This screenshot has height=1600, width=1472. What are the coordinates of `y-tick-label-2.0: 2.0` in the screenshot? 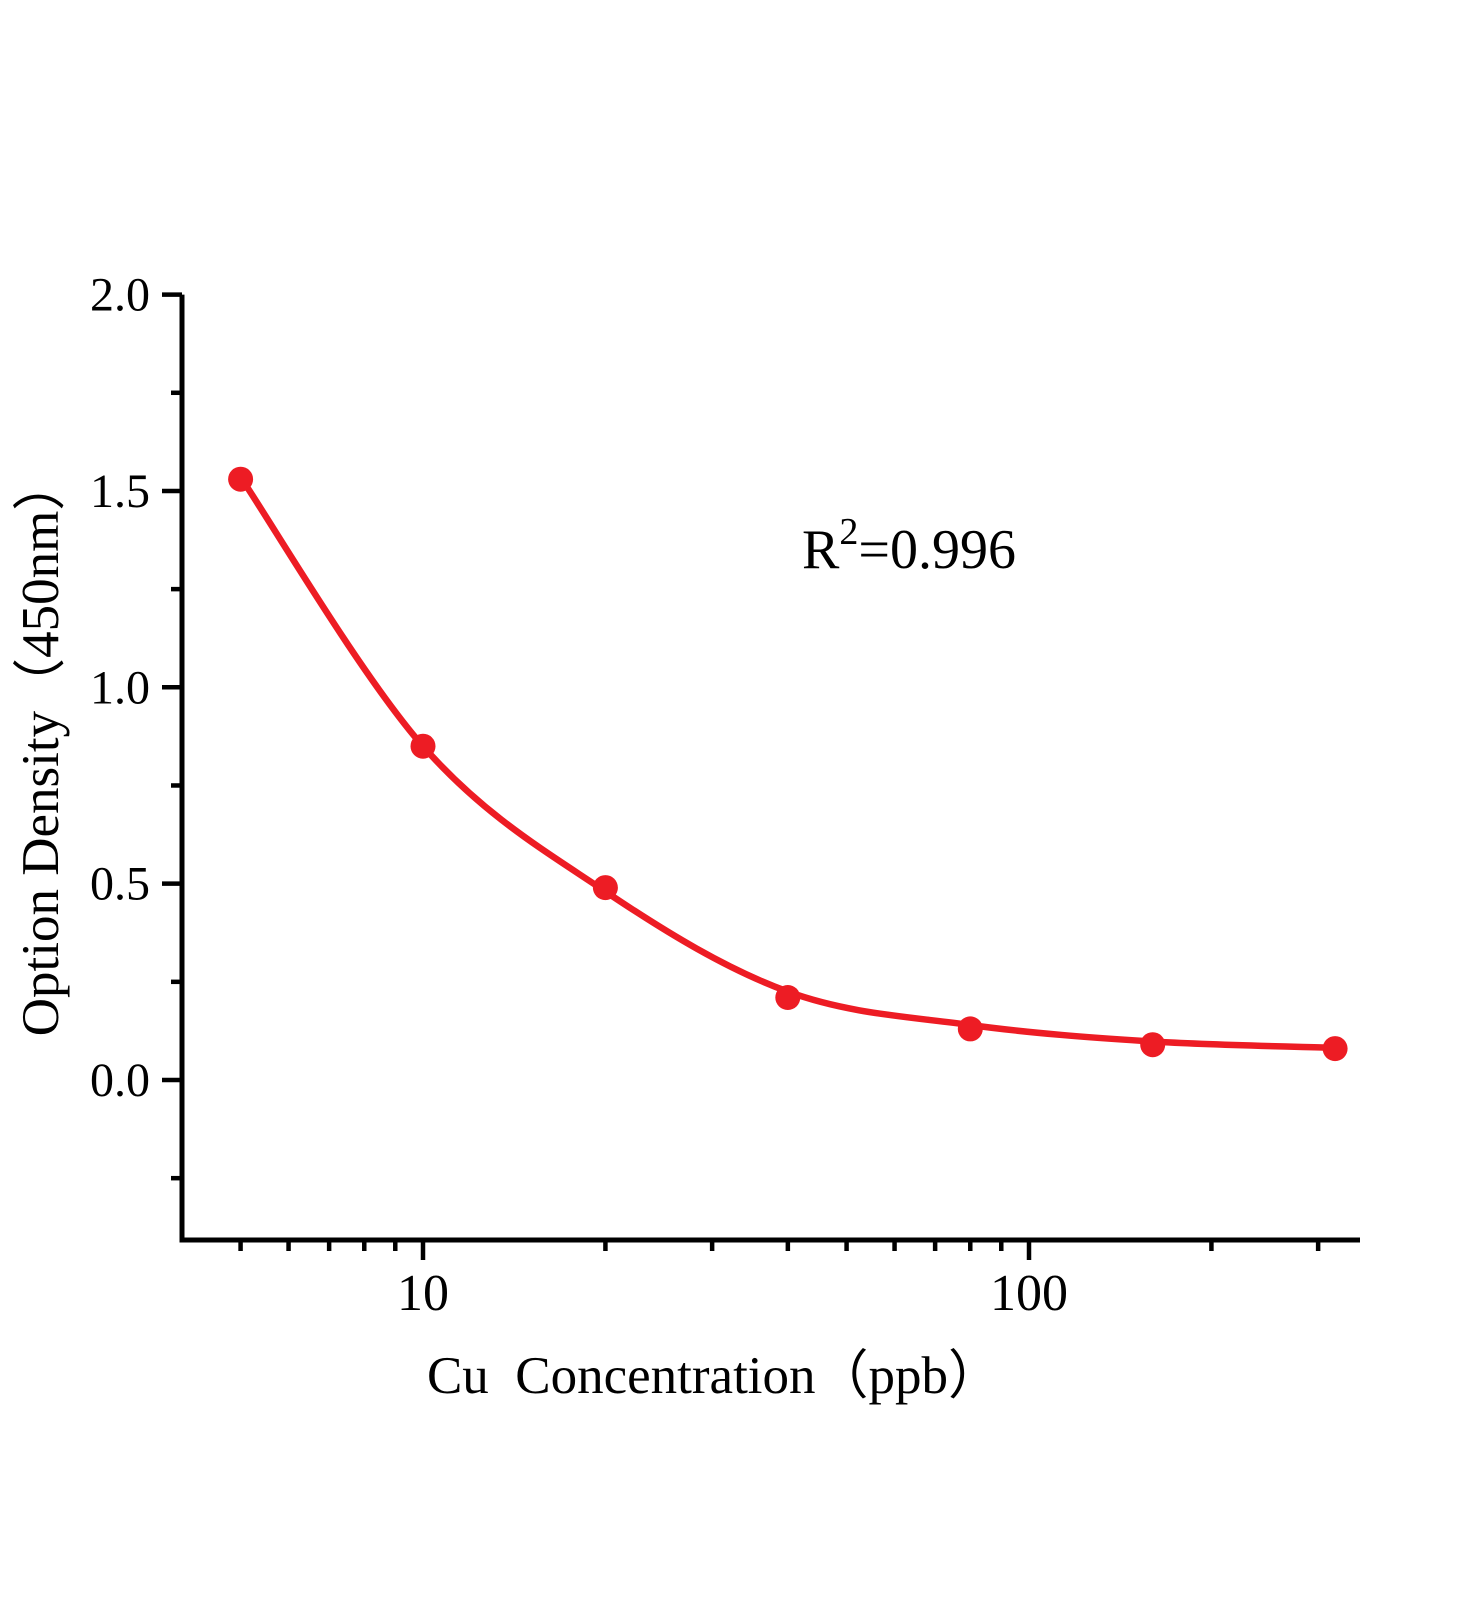 It's located at (120, 295).